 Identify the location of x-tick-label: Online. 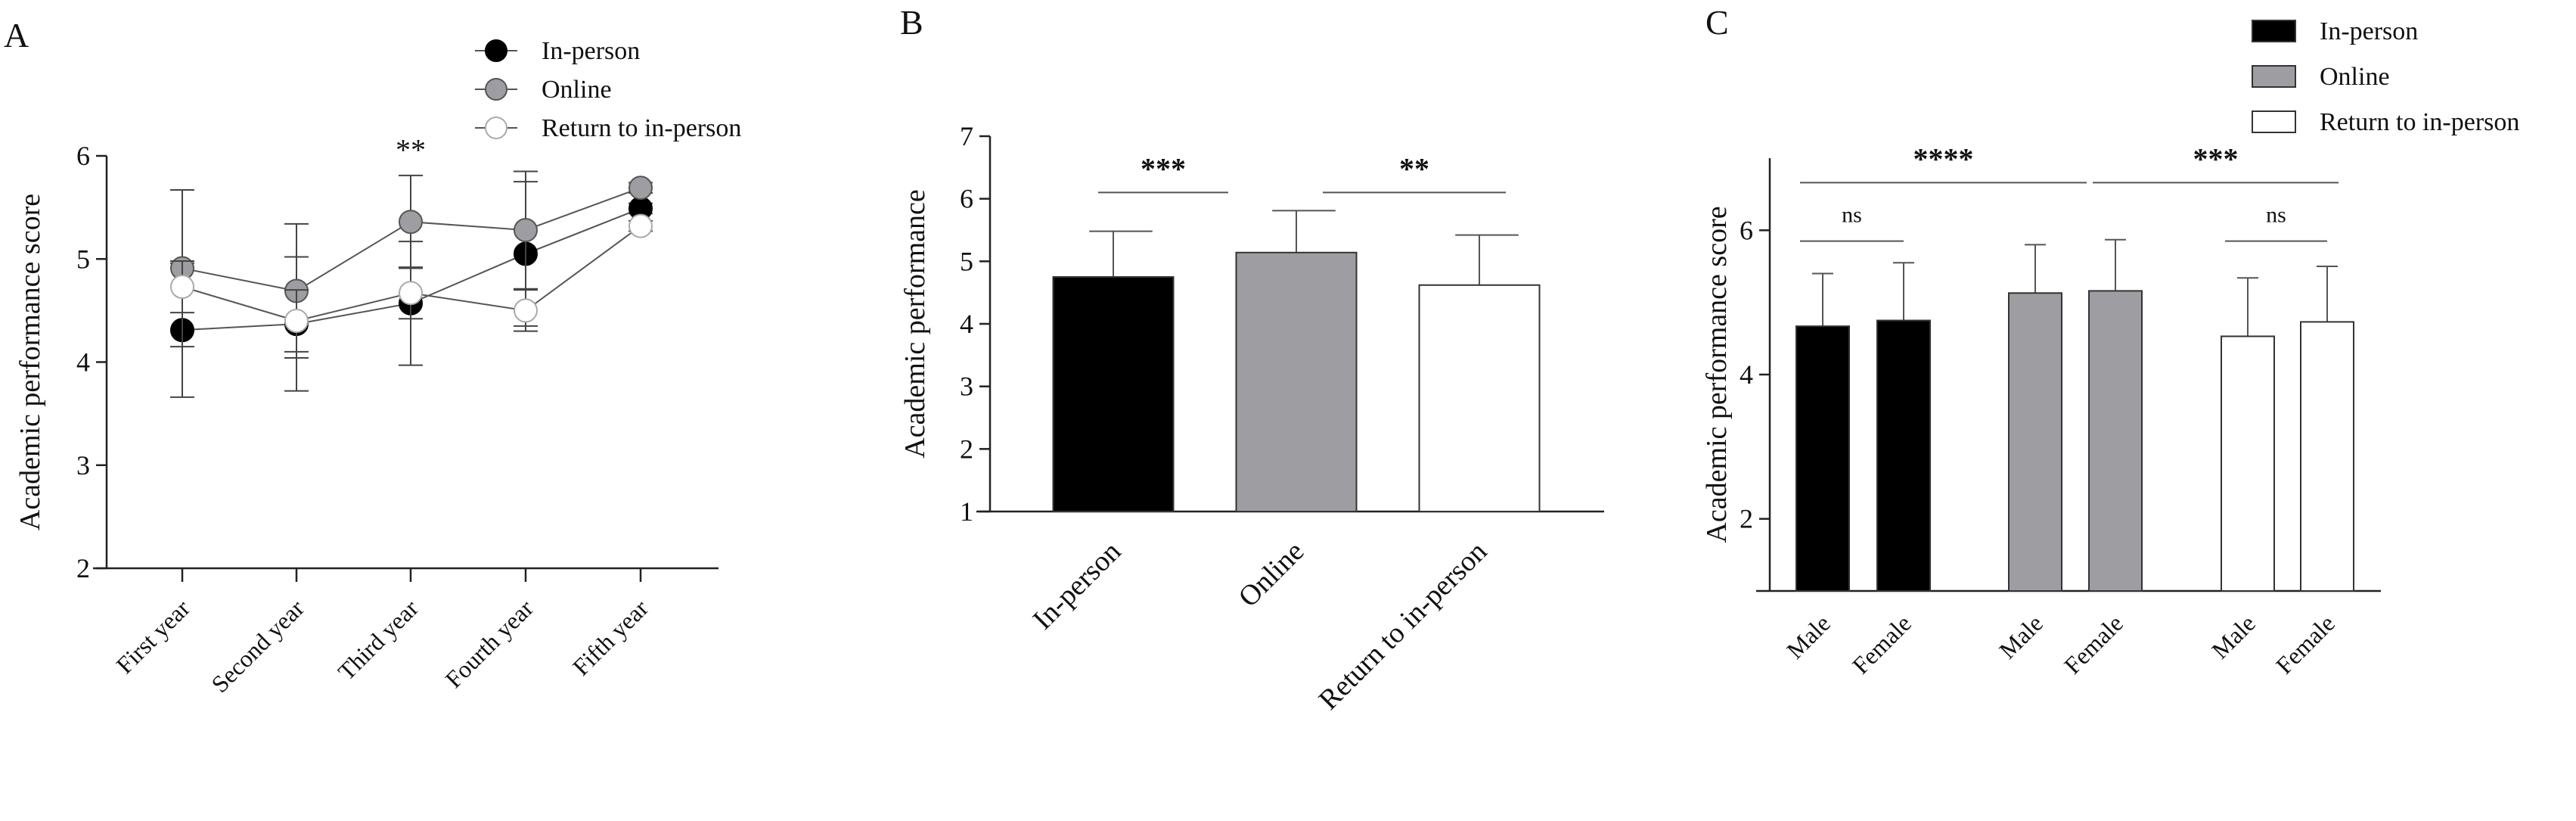
(1272, 575).